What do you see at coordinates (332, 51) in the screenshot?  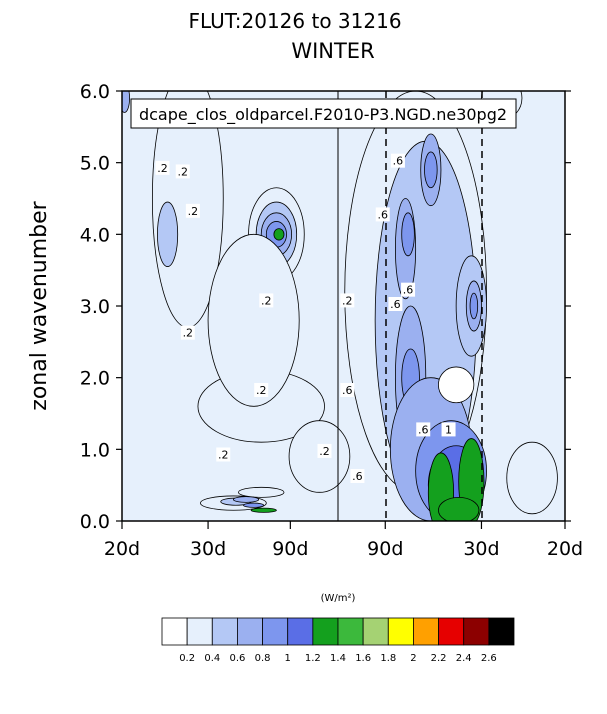 I see `chart-subtitle: WINTER` at bounding box center [332, 51].